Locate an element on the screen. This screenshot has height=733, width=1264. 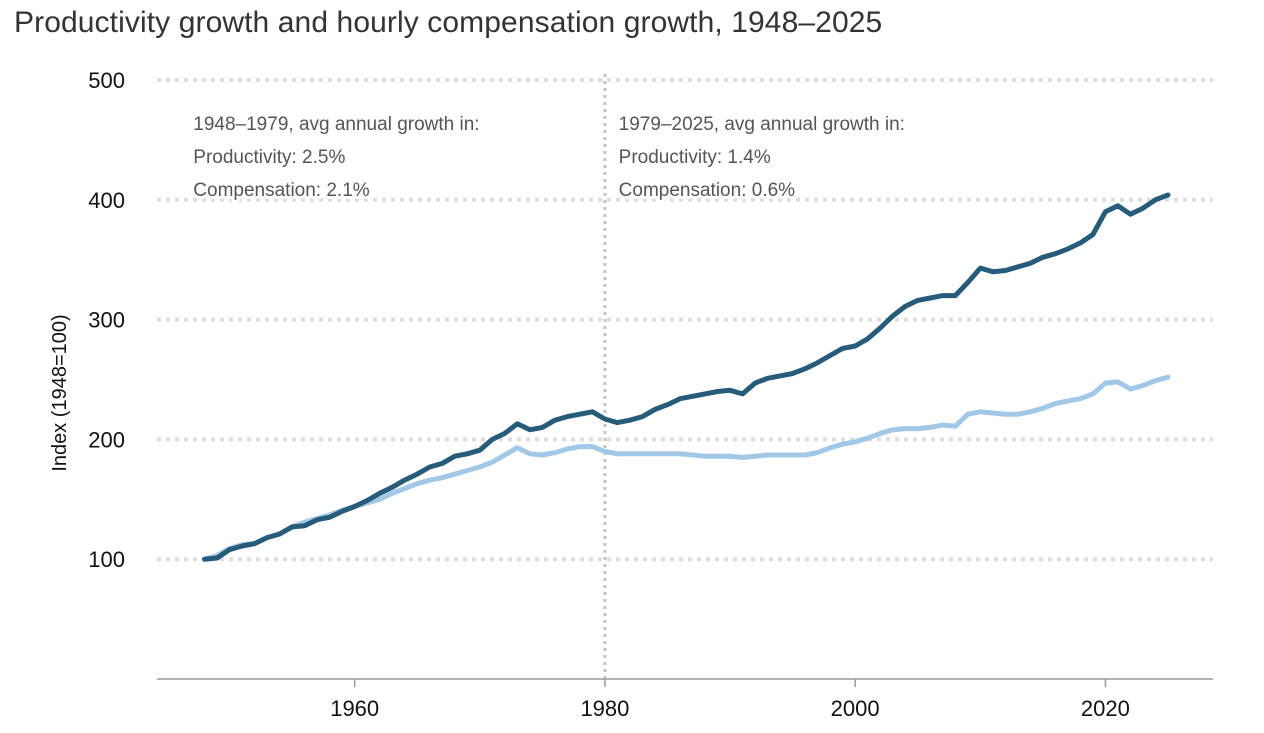
y-axis-title: Index (1948=100) is located at coordinates (60, 392).